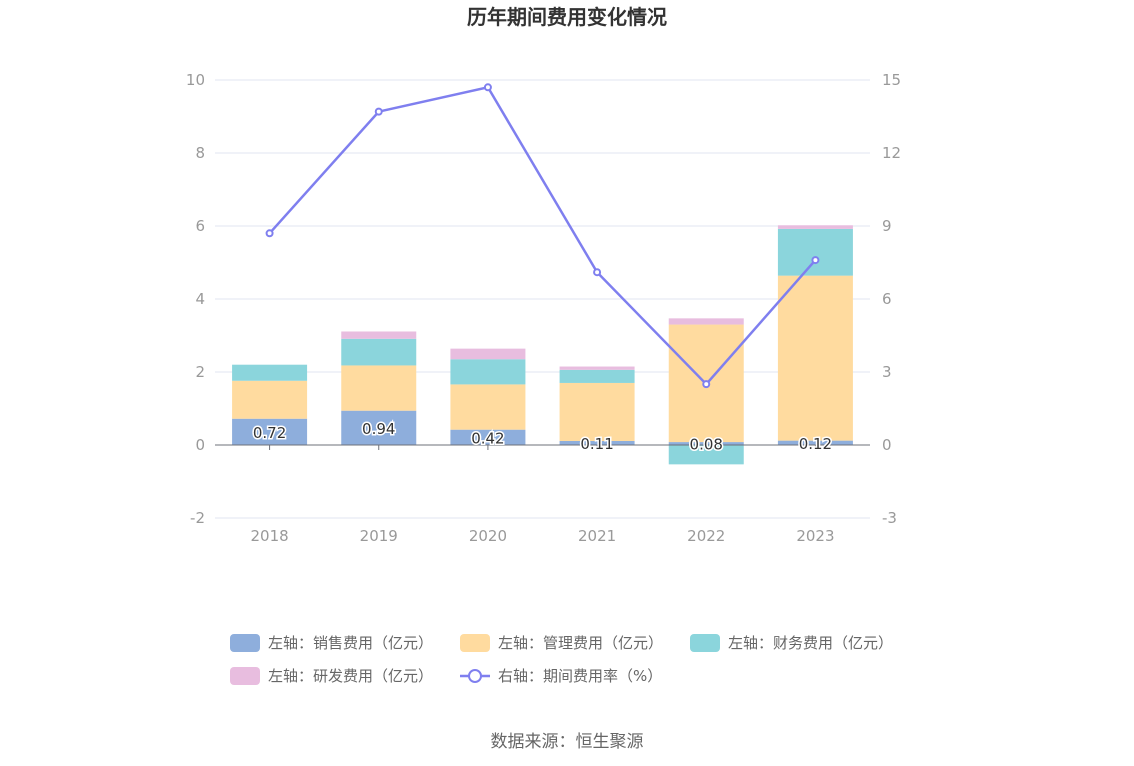  I want to click on data-label-2022: 0.08, so click(706, 445).